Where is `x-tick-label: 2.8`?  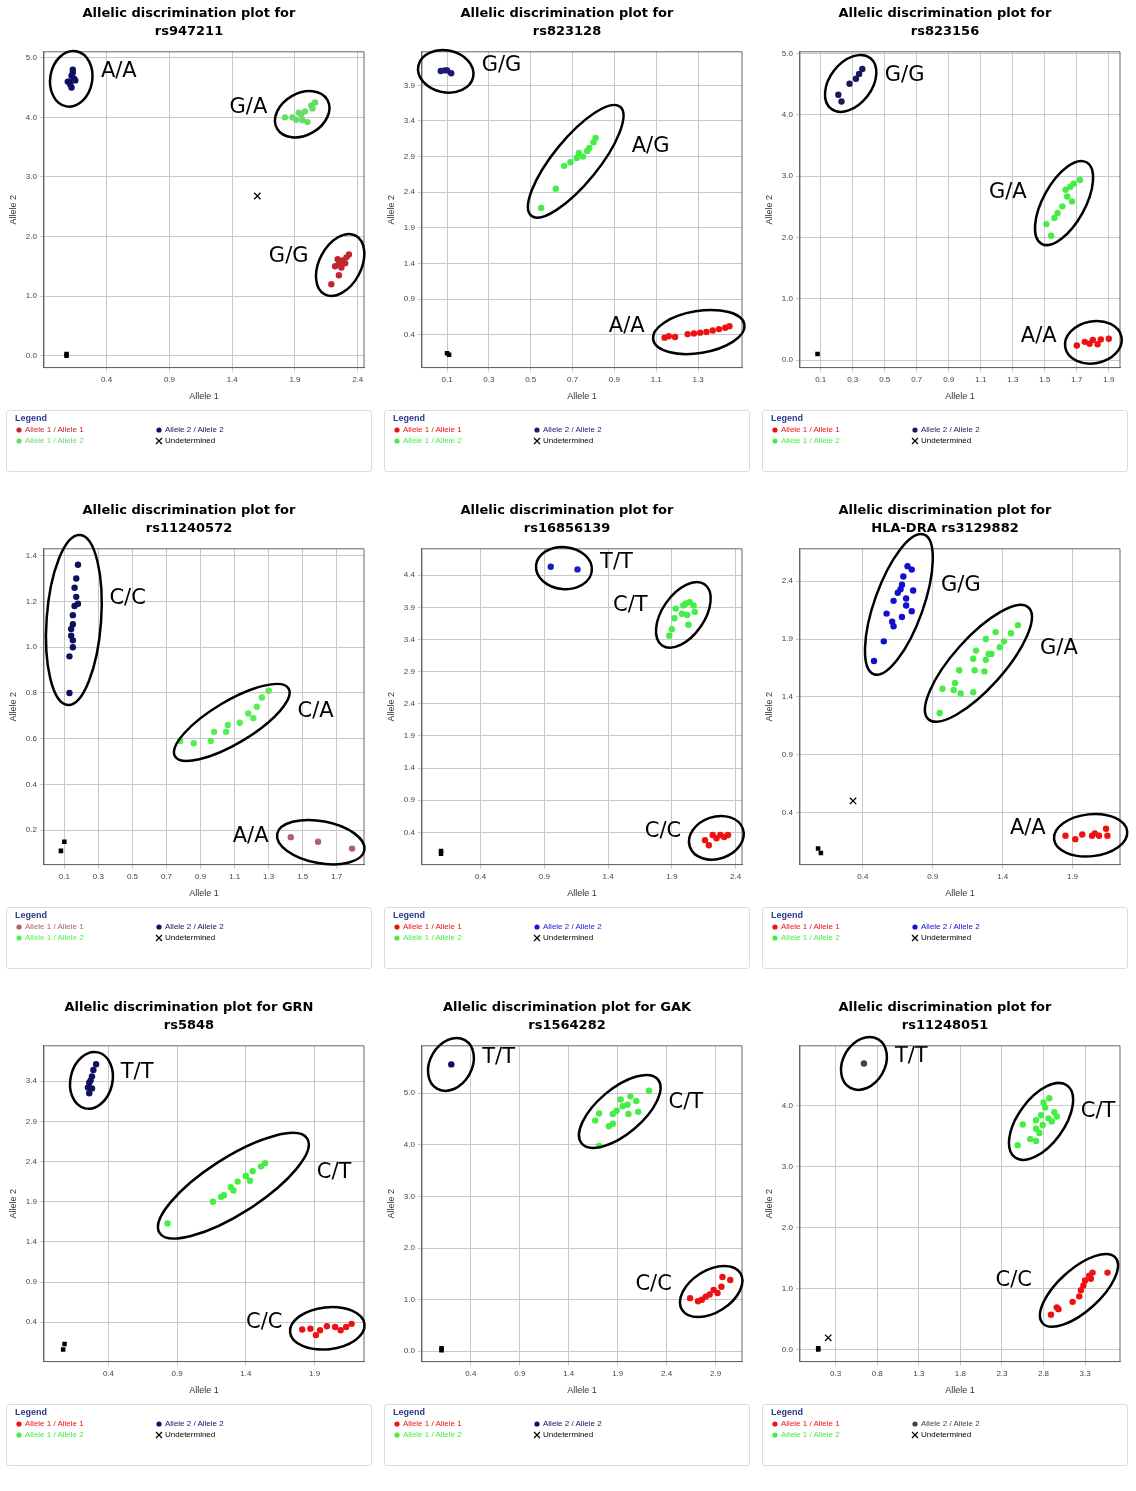
x-tick-label: 2.8 is located at coordinates (1043, 1373).